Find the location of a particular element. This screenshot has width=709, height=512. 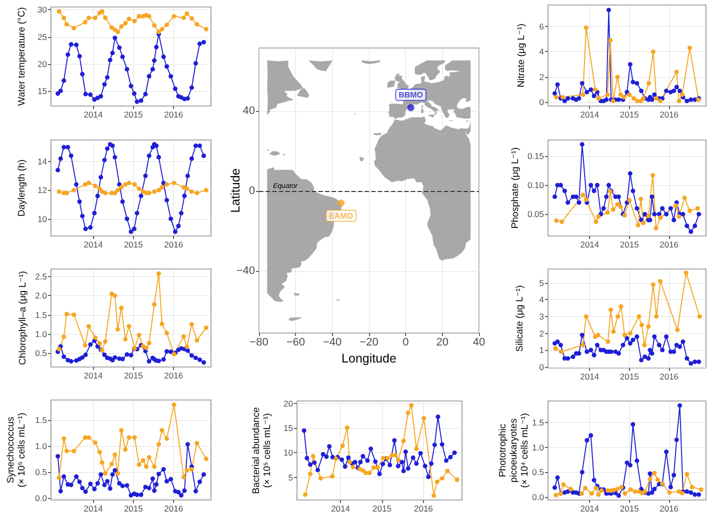

annotation: EAMO is located at coordinates (341, 216).